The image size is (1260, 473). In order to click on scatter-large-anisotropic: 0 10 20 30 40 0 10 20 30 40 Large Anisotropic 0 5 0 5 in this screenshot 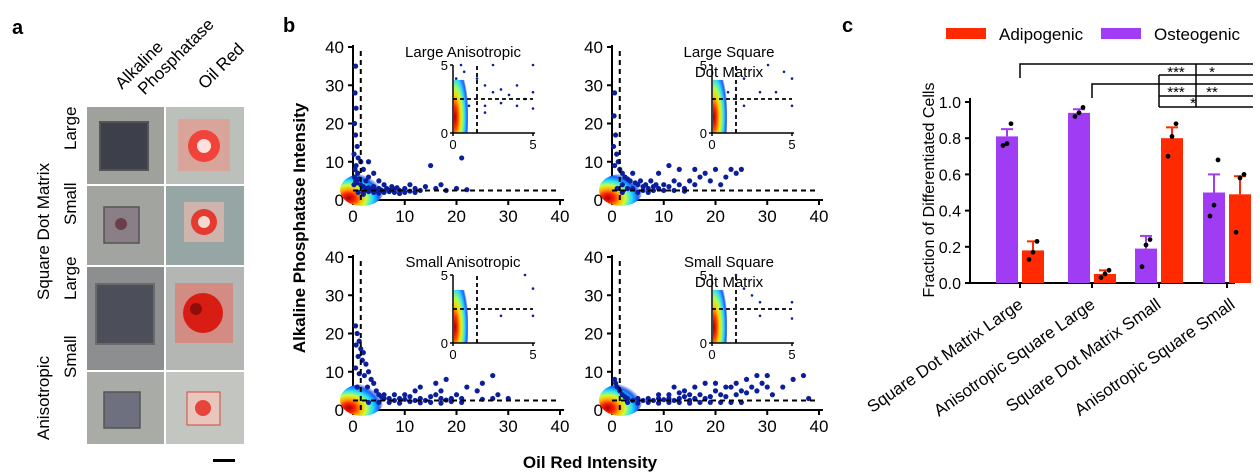, I will do `click(447, 132)`.